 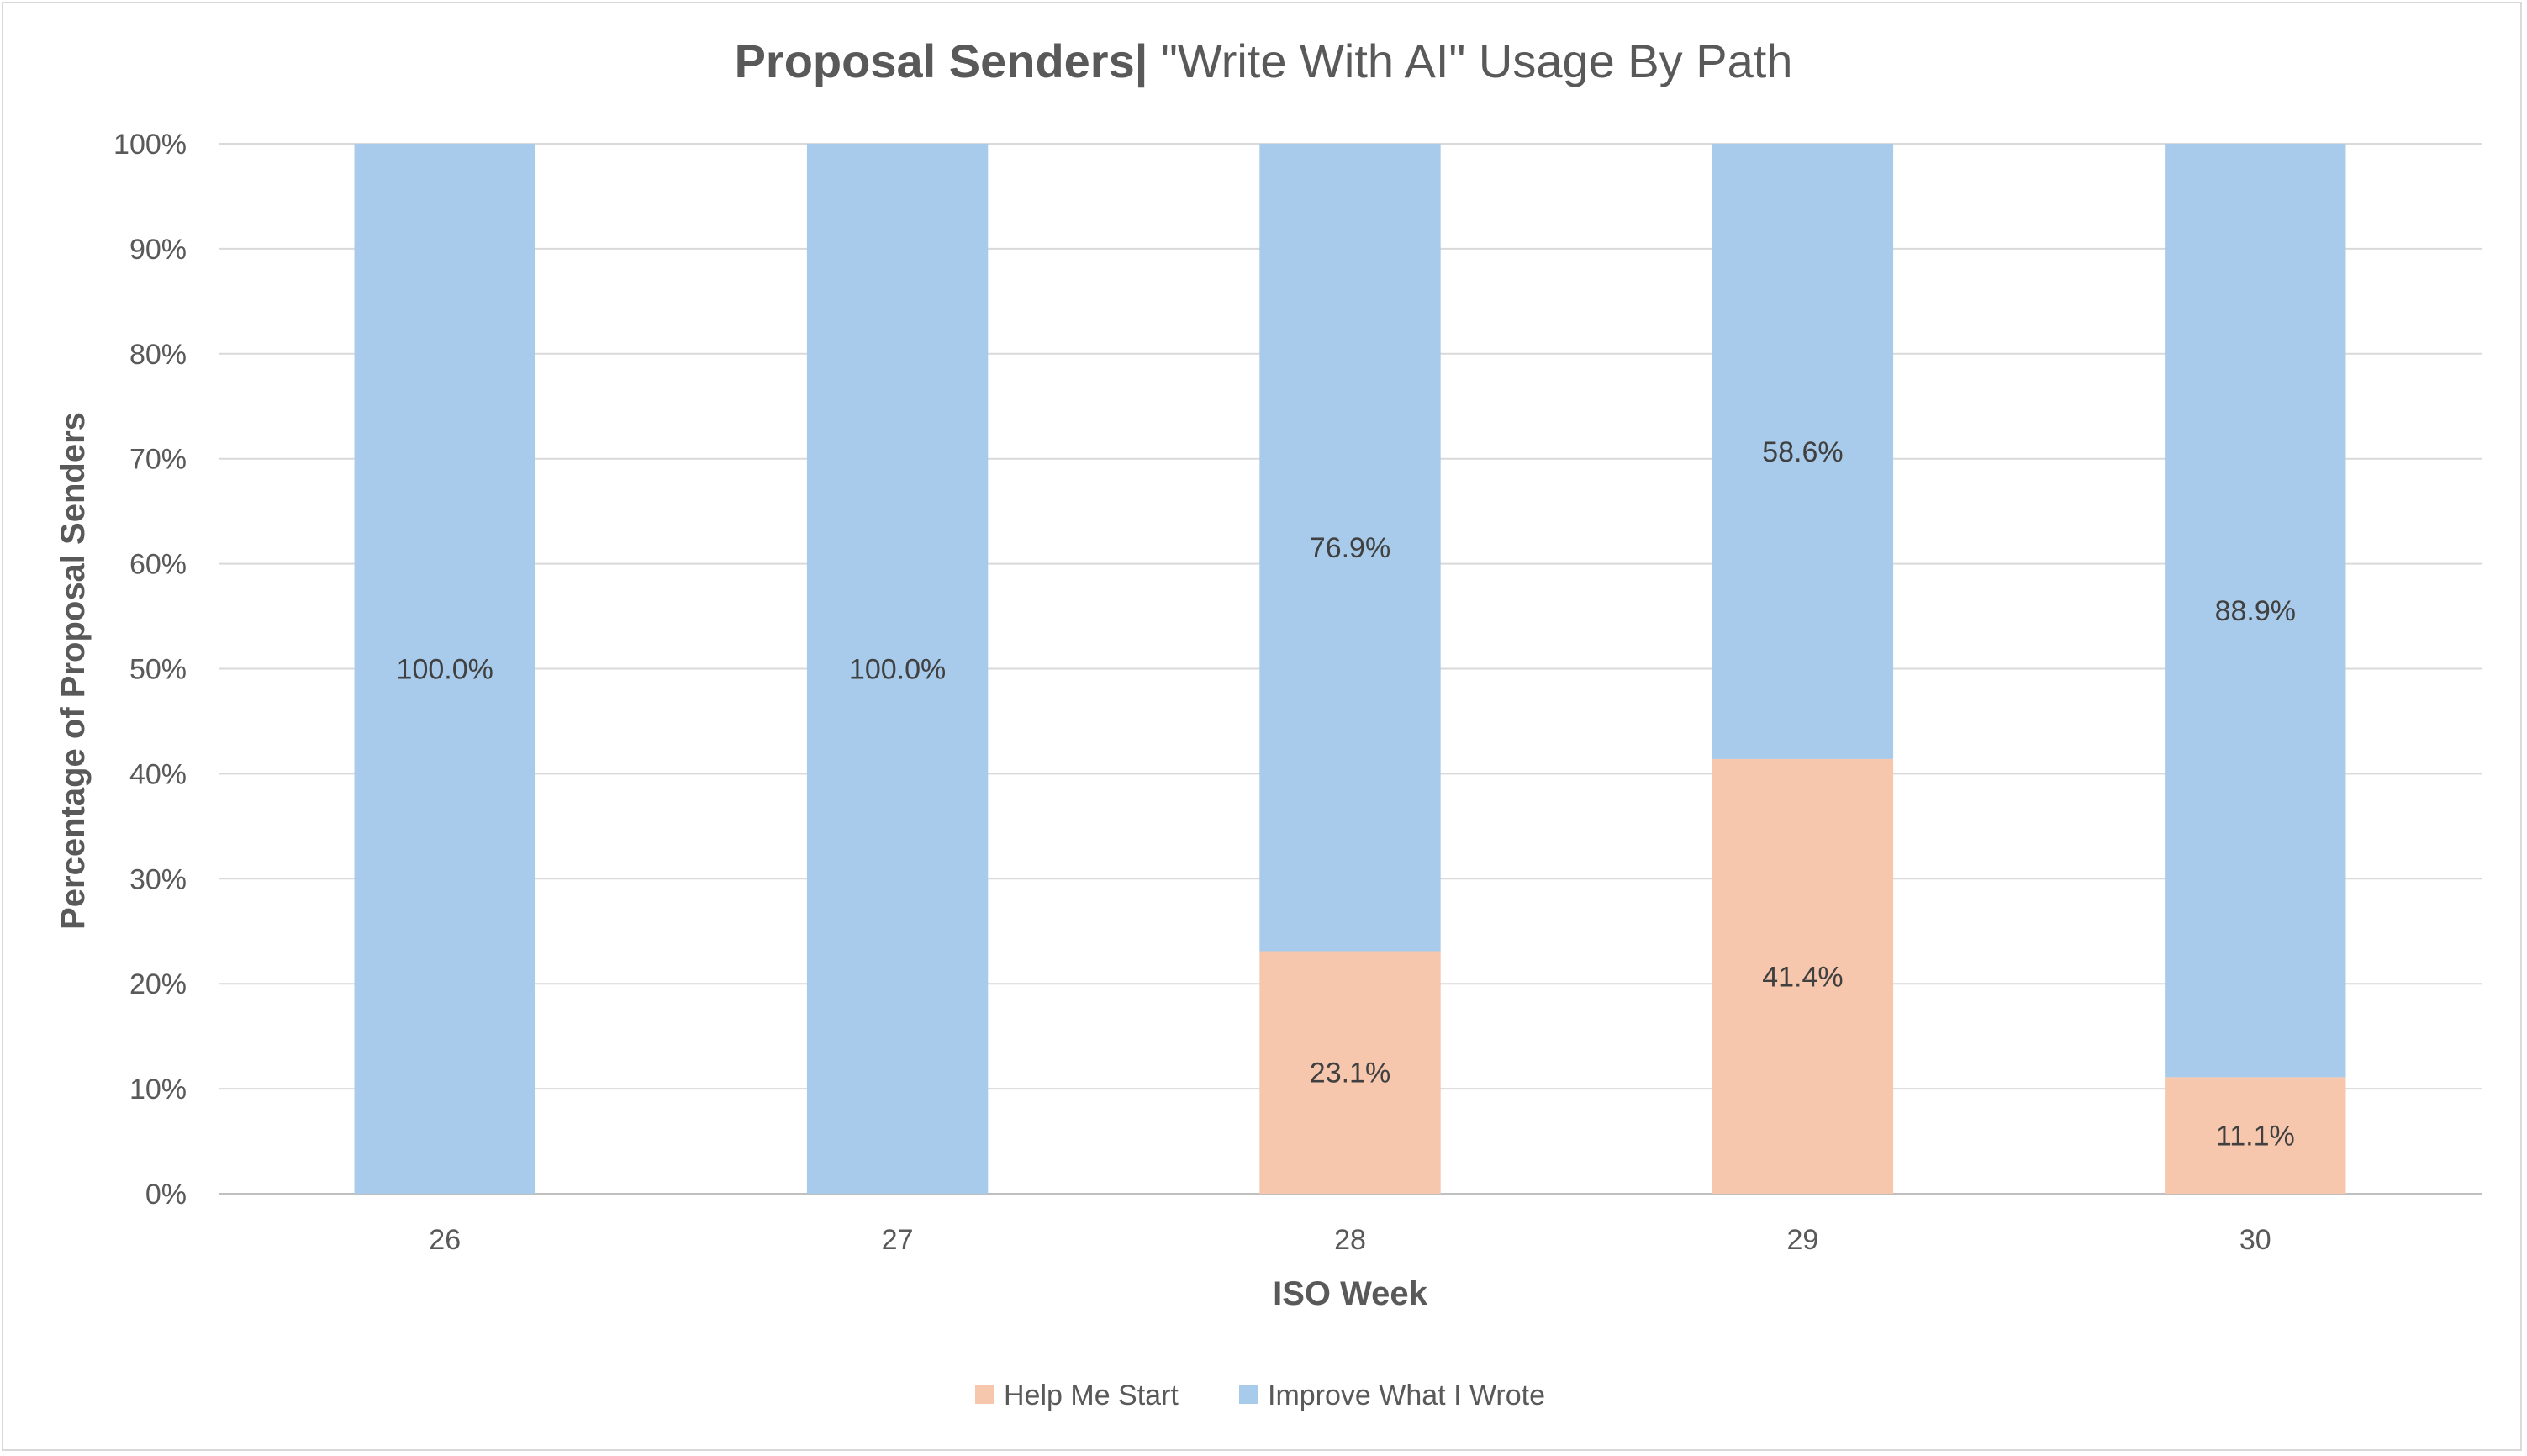 I want to click on data-label: 11.1%, so click(x=2255, y=1137).